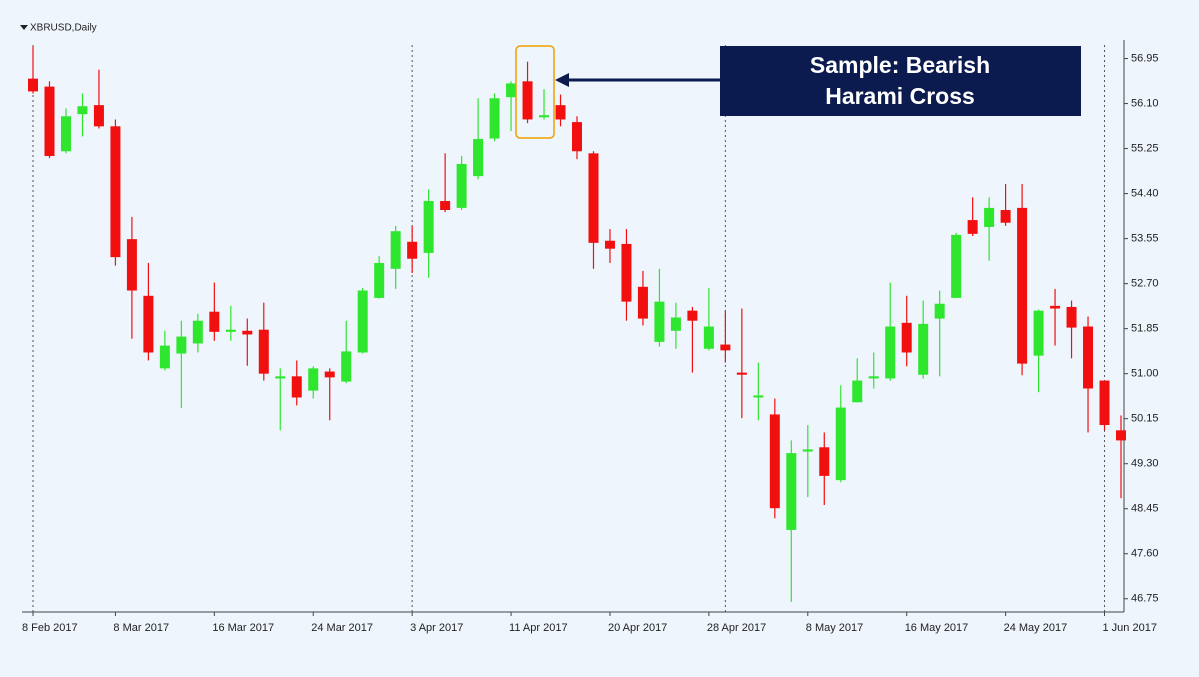  What do you see at coordinates (834, 628) in the screenshot?
I see `x-tick-label: 8 May 2017` at bounding box center [834, 628].